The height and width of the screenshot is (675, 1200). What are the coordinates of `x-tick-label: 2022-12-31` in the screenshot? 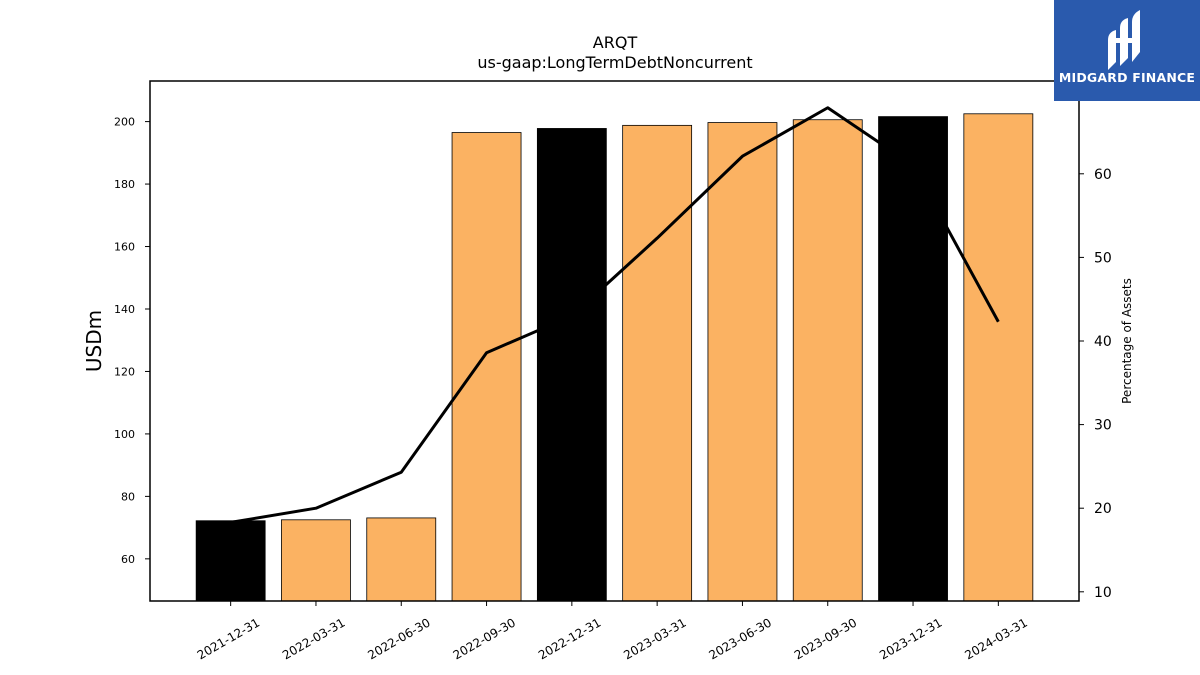 It's located at (569, 638).